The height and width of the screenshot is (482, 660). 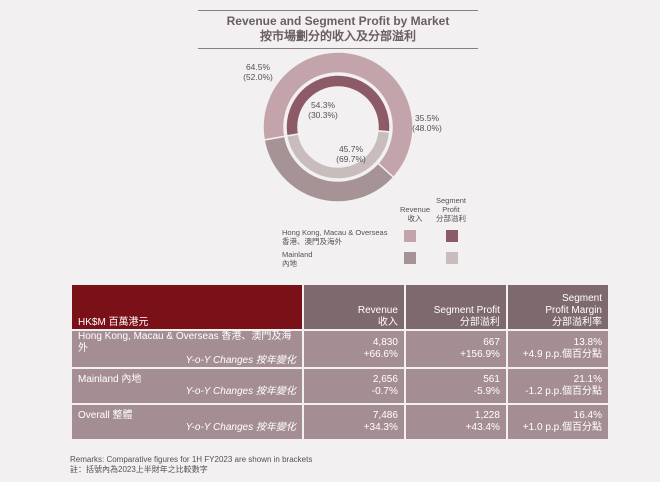 What do you see at coordinates (353, 422) in the screenshot?
I see `row-revenue: 7,486 +34.3%` at bounding box center [353, 422].